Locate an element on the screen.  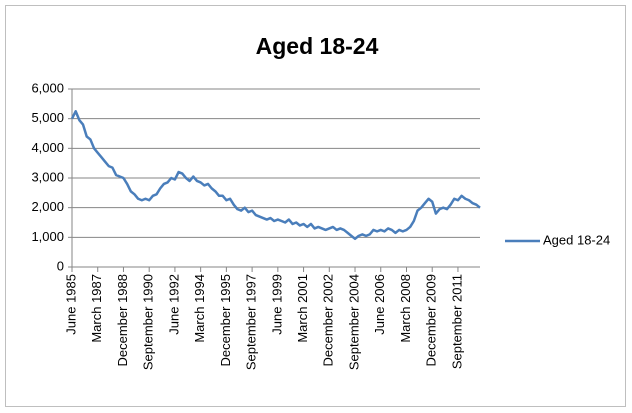
chart-title: Aged 18-24 is located at coordinates (317, 46).